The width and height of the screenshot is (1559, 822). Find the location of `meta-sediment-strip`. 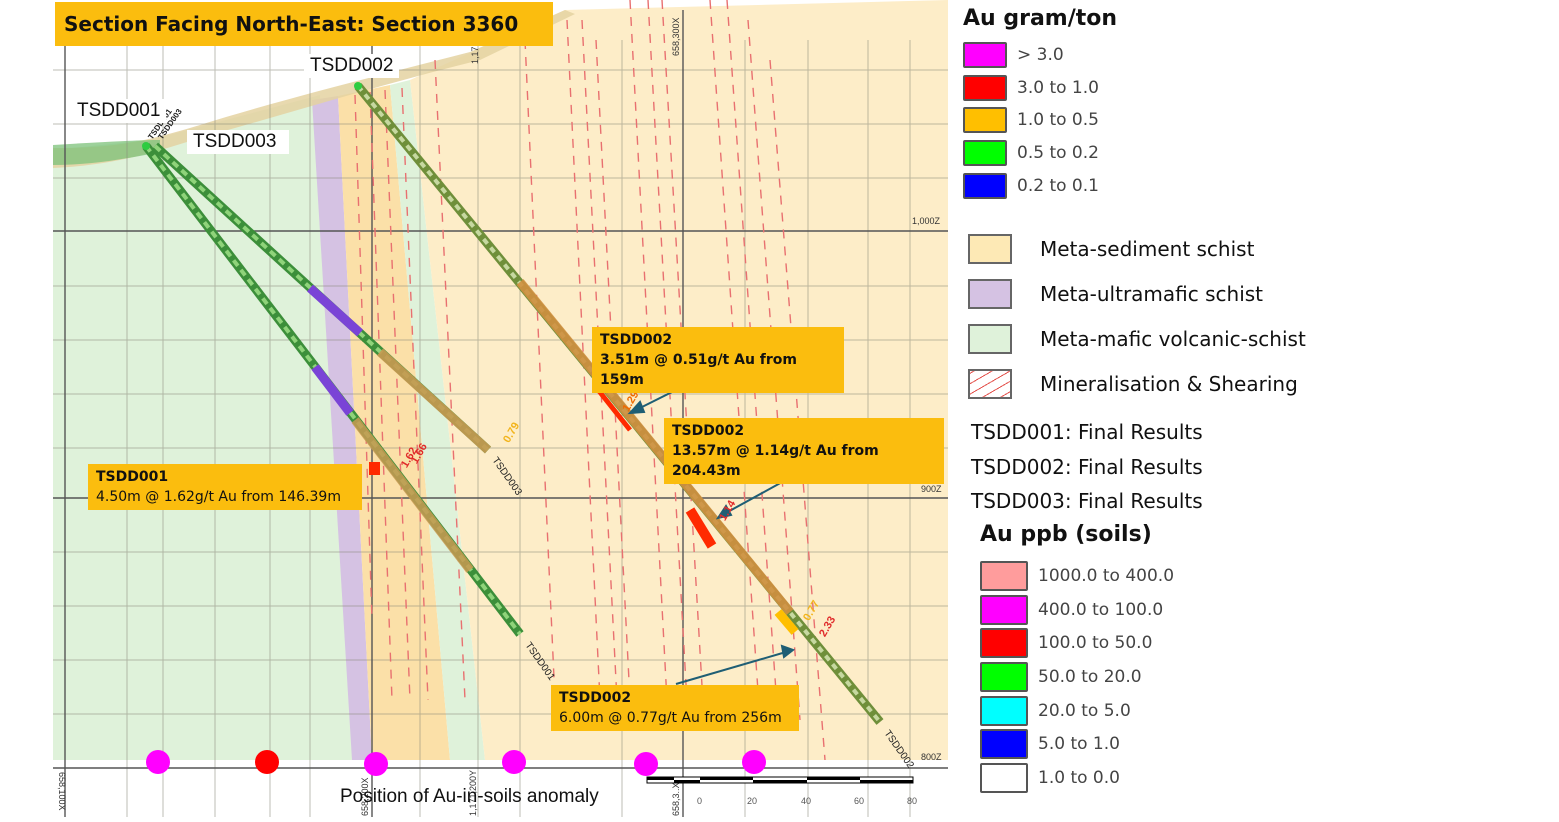

meta-sediment-strip is located at coordinates (394, 422).